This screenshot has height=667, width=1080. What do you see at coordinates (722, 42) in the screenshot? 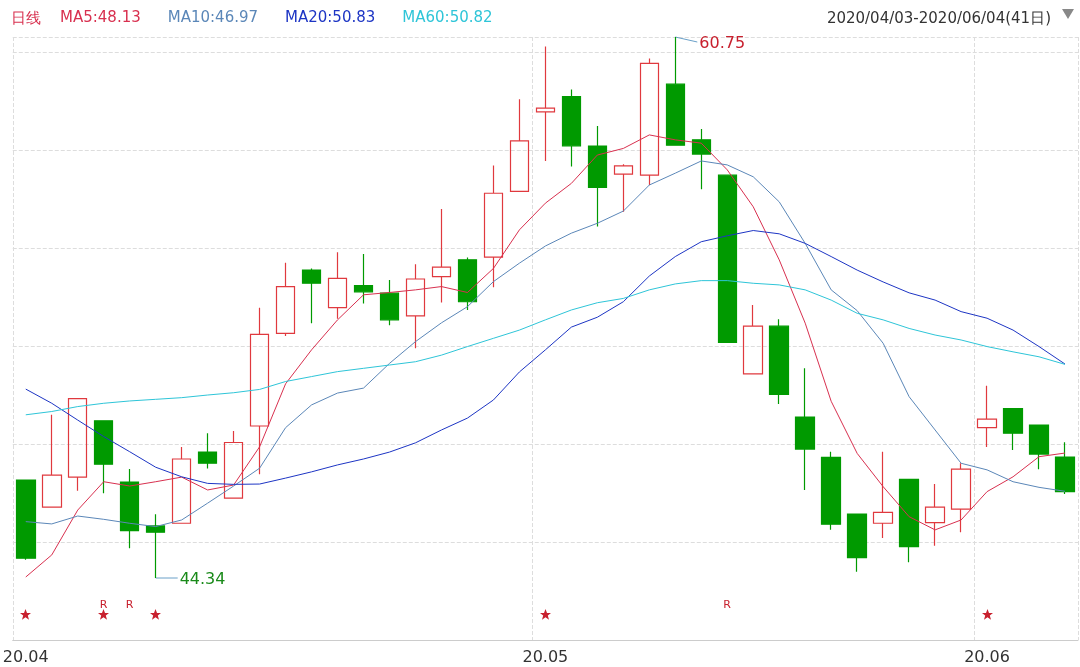
I see `annotation: 60.75` at bounding box center [722, 42].